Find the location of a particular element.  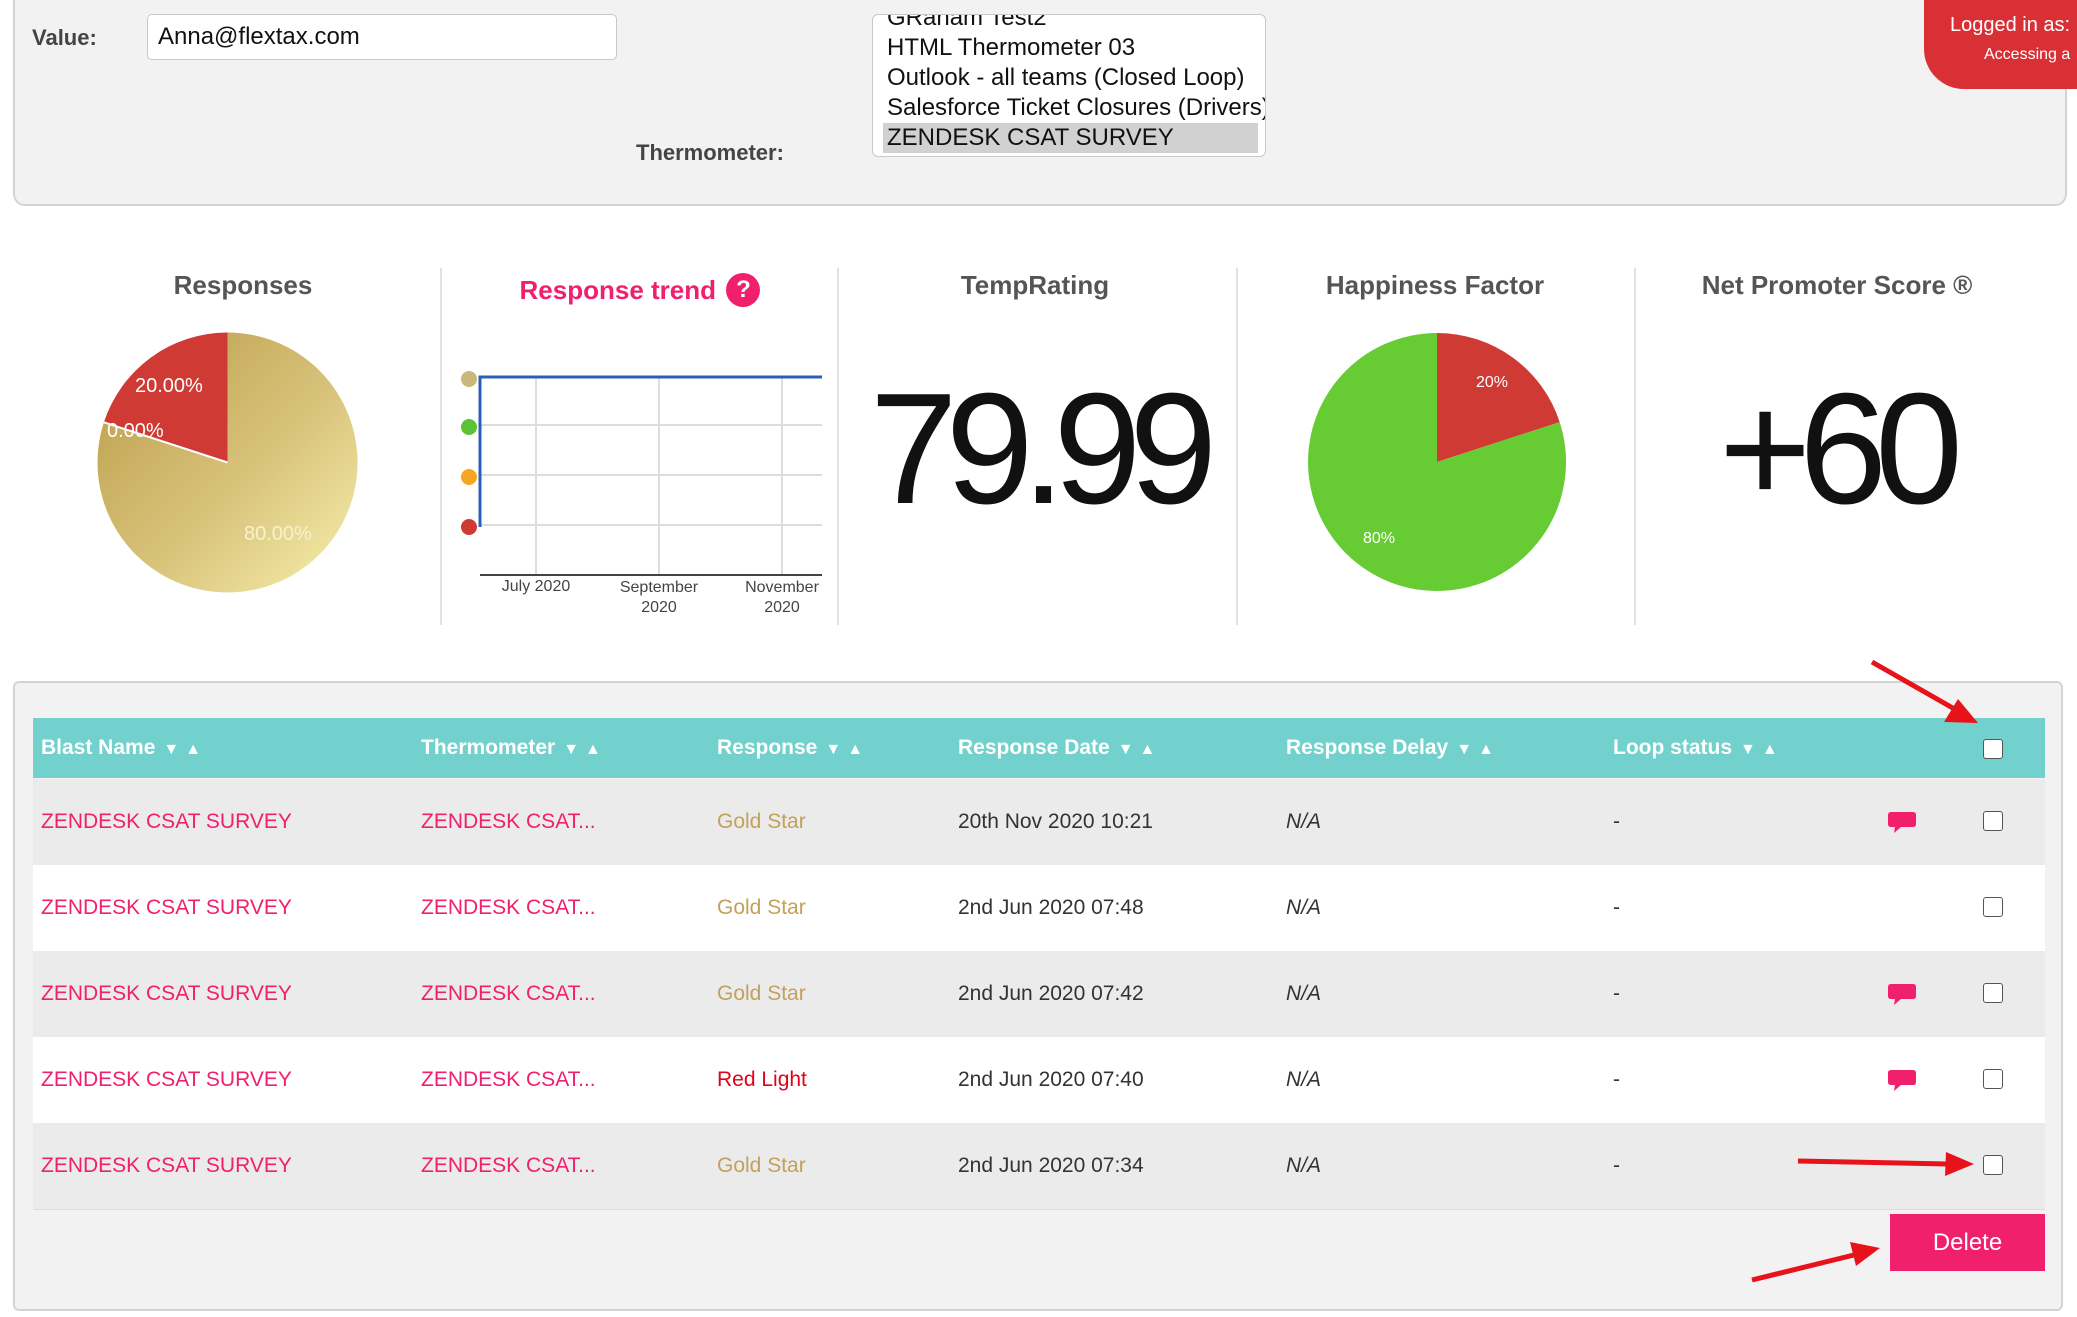

column-header-thermometer: Thermometer ▼▲ is located at coordinates (514, 748).